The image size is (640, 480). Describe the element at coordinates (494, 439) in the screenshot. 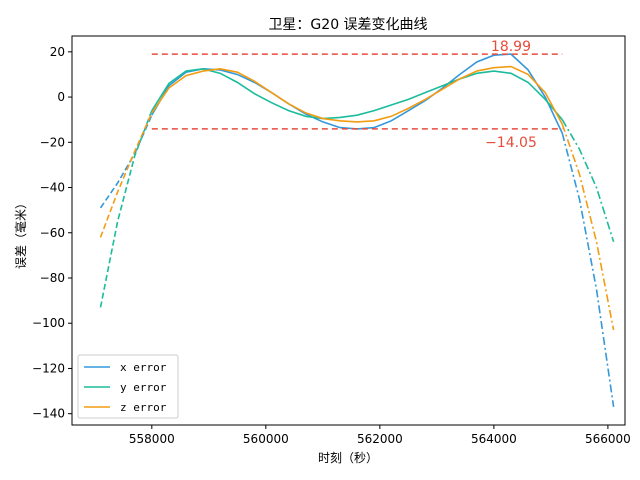

I see `x-tick-label: 564000` at that location.